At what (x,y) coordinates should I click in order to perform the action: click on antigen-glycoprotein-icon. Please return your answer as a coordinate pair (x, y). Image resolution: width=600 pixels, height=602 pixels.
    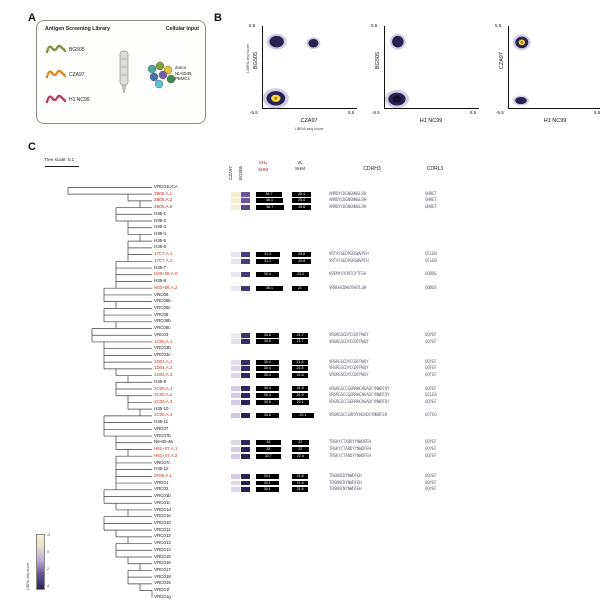
    Looking at the image, I should click on (56, 74).